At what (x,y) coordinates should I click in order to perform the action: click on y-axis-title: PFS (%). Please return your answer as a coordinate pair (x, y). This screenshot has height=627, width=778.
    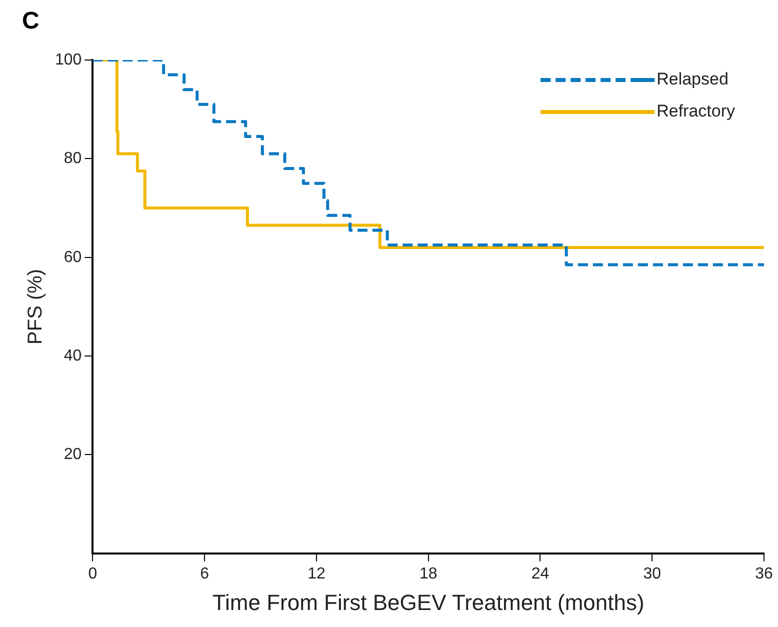
    Looking at the image, I should click on (35, 306).